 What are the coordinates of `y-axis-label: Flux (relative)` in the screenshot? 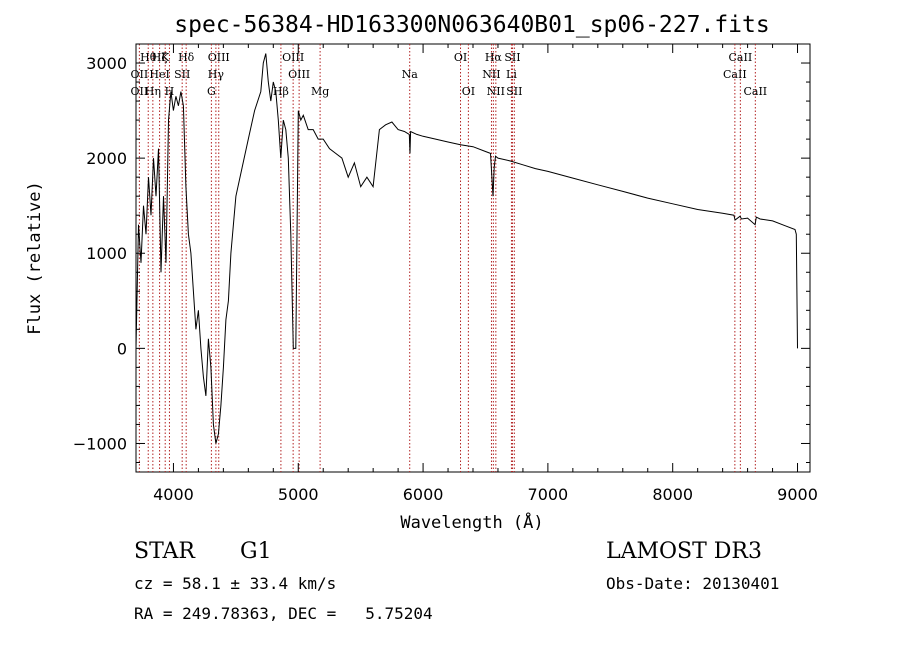 It's located at (35, 258).